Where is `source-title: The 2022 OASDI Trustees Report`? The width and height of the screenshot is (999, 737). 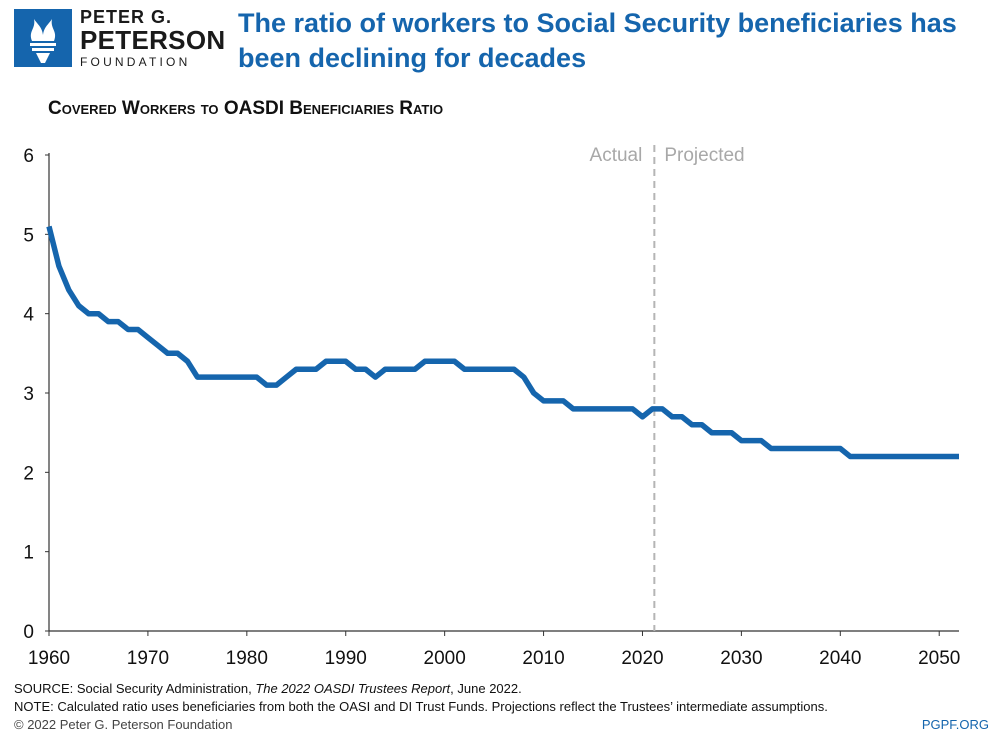
source-title: The 2022 OASDI Trustees Report is located at coordinates (353, 688).